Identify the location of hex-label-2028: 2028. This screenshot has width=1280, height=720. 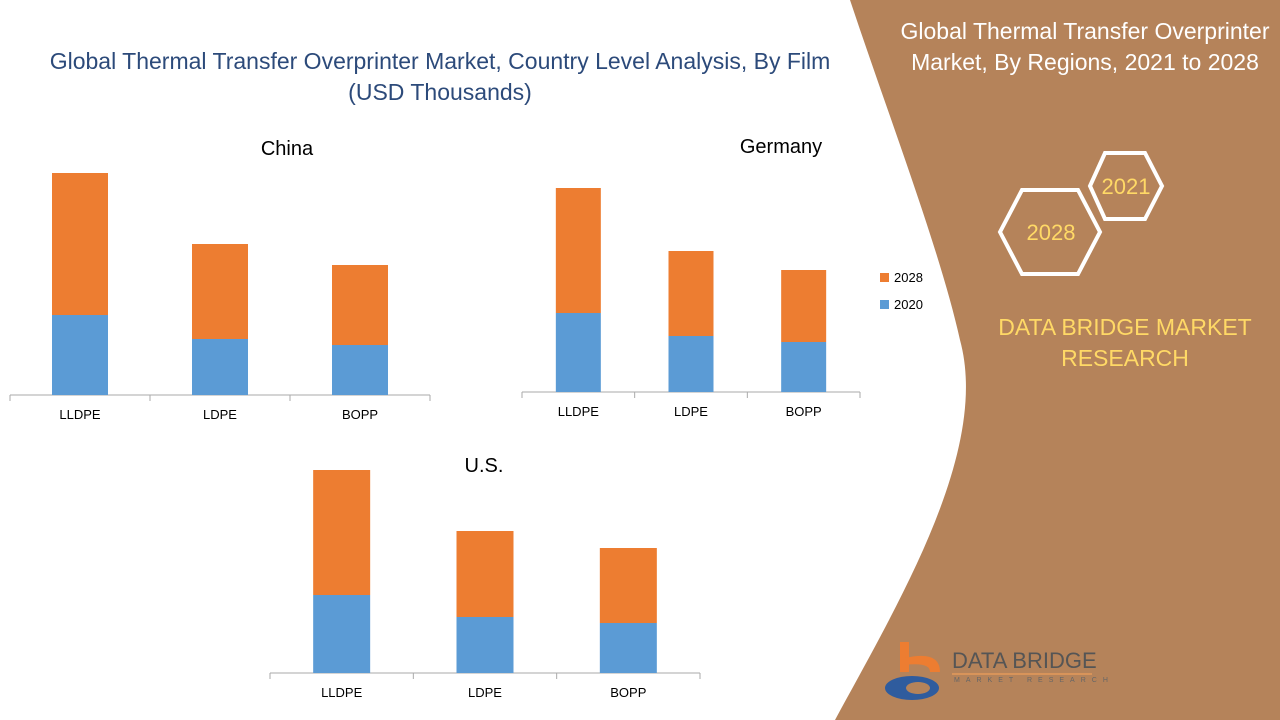
(1051, 232).